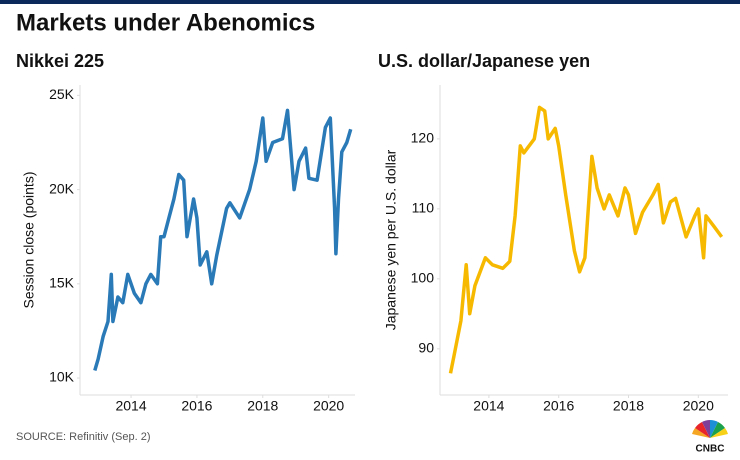  I want to click on chart-title: Nikkei 225, so click(60, 61).